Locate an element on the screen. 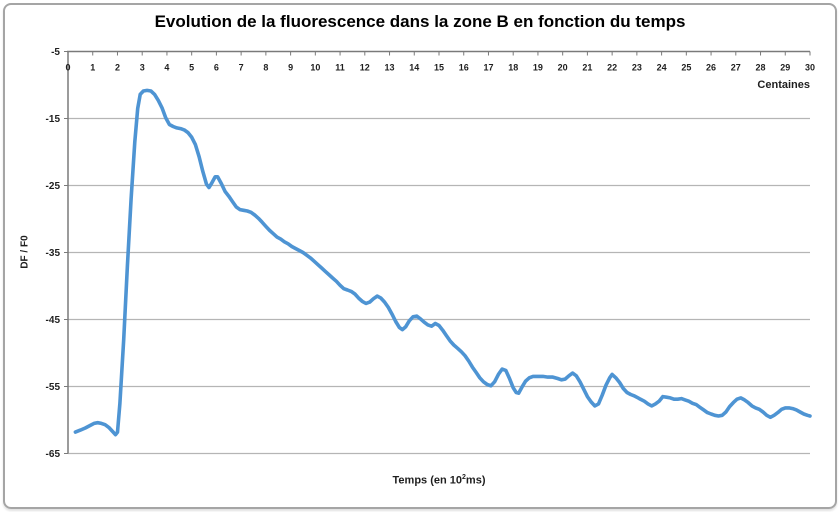  x-axis-title: Temps (en 102ms) is located at coordinates (439, 480).